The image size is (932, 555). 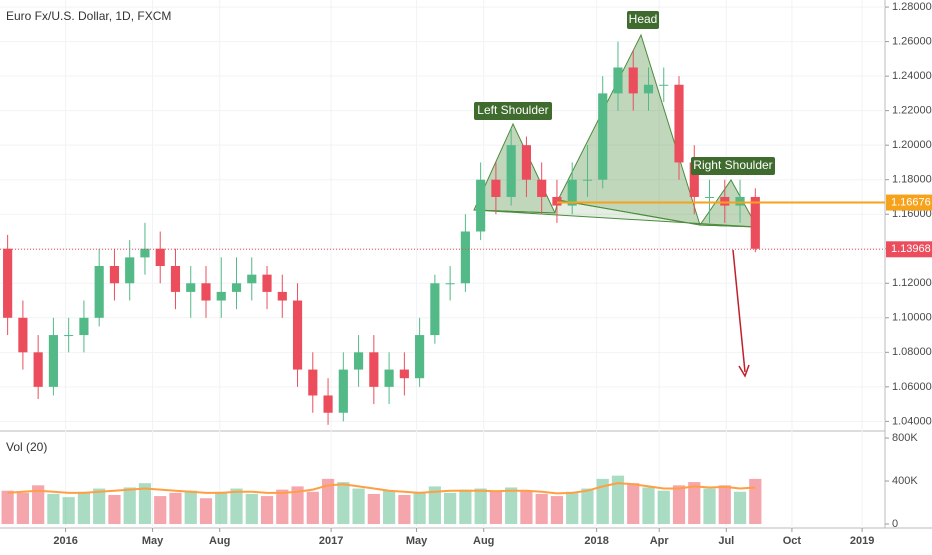 I want to click on volume-label: Vol (20), so click(x=26, y=447).